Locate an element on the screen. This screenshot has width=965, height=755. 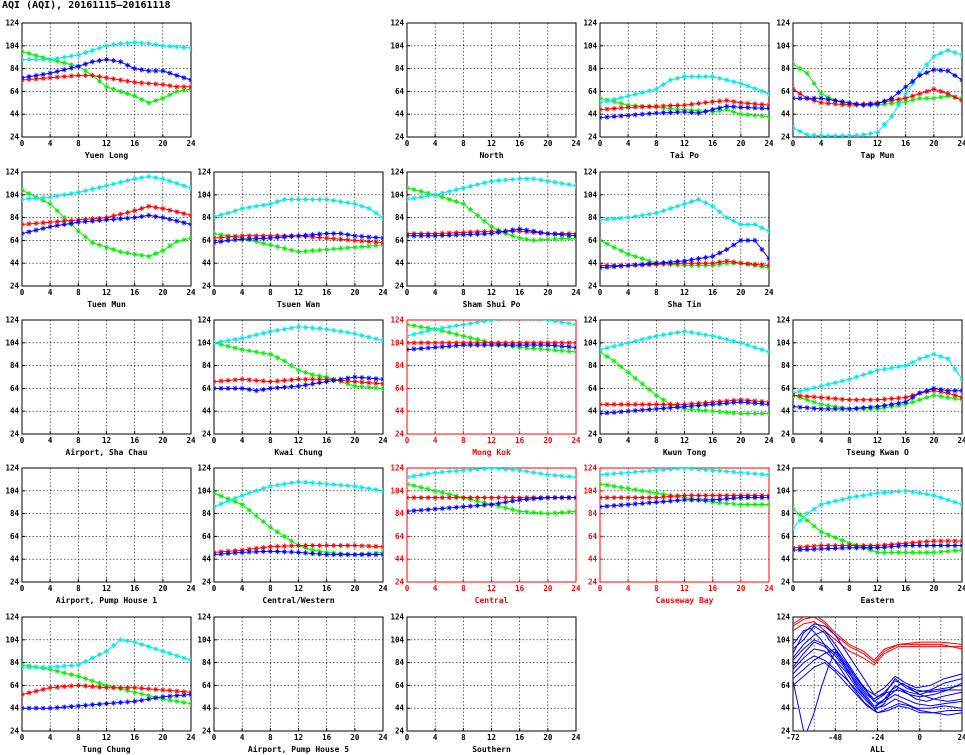
panel-title-tap-mun: Tap Mun is located at coordinates (878, 155).